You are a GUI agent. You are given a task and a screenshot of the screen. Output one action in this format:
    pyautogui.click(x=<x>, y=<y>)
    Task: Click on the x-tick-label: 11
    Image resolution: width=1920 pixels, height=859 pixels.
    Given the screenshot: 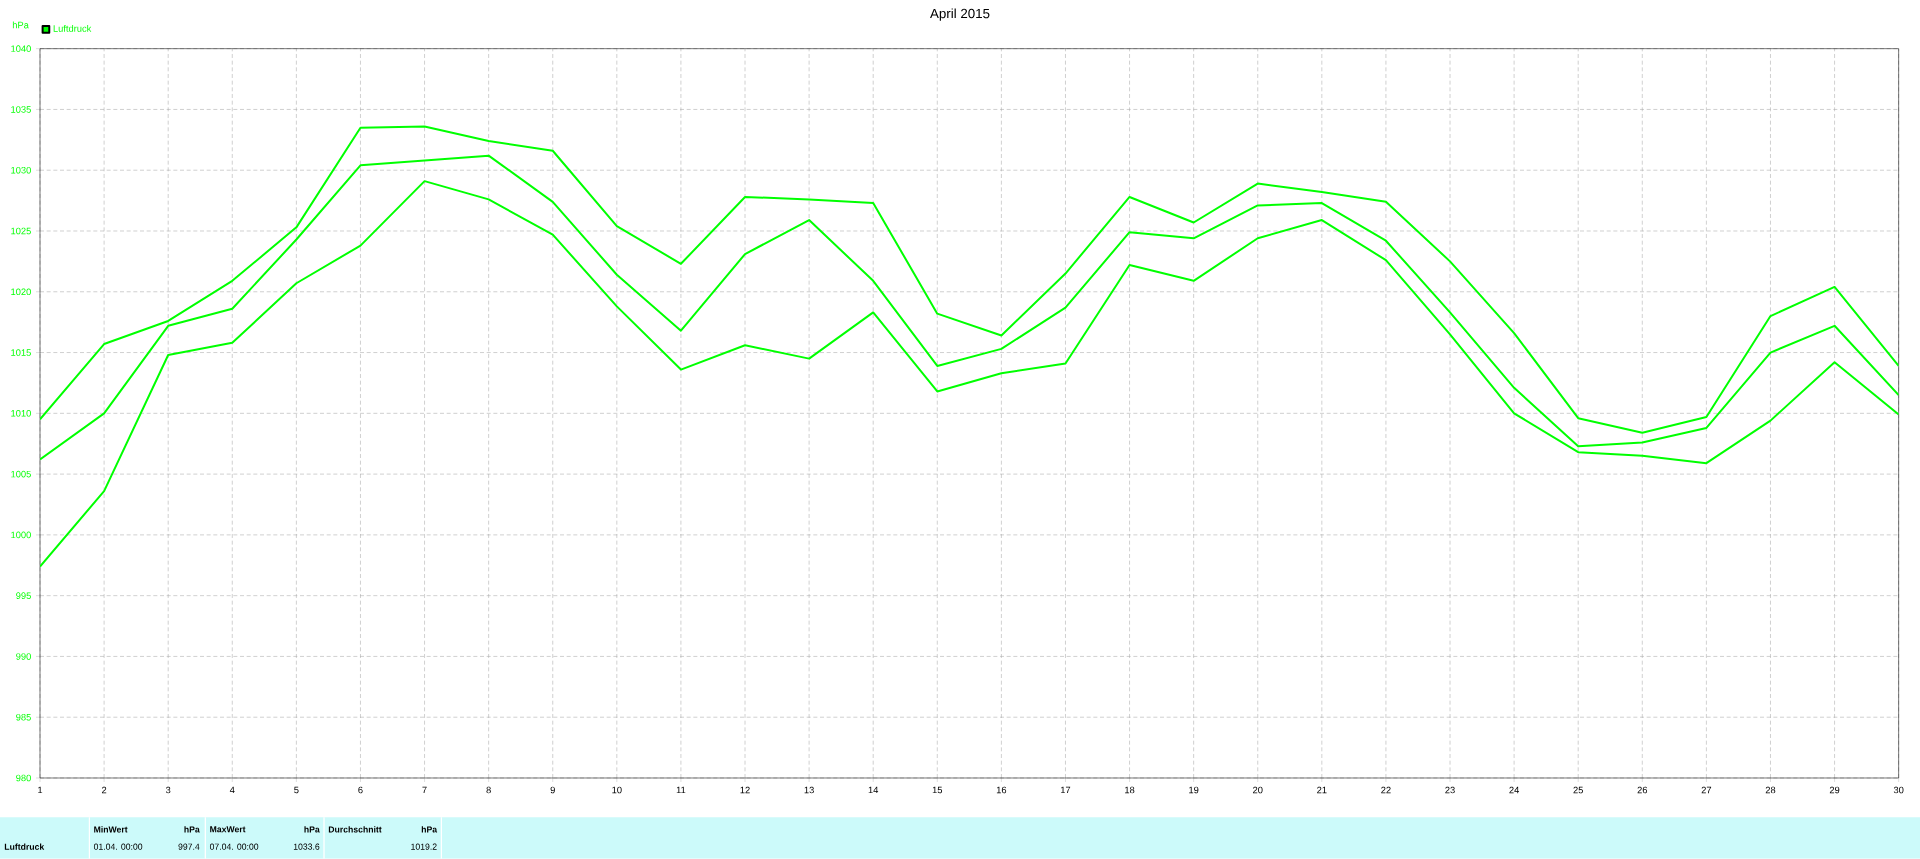 What is the action you would take?
    pyautogui.click(x=681, y=790)
    